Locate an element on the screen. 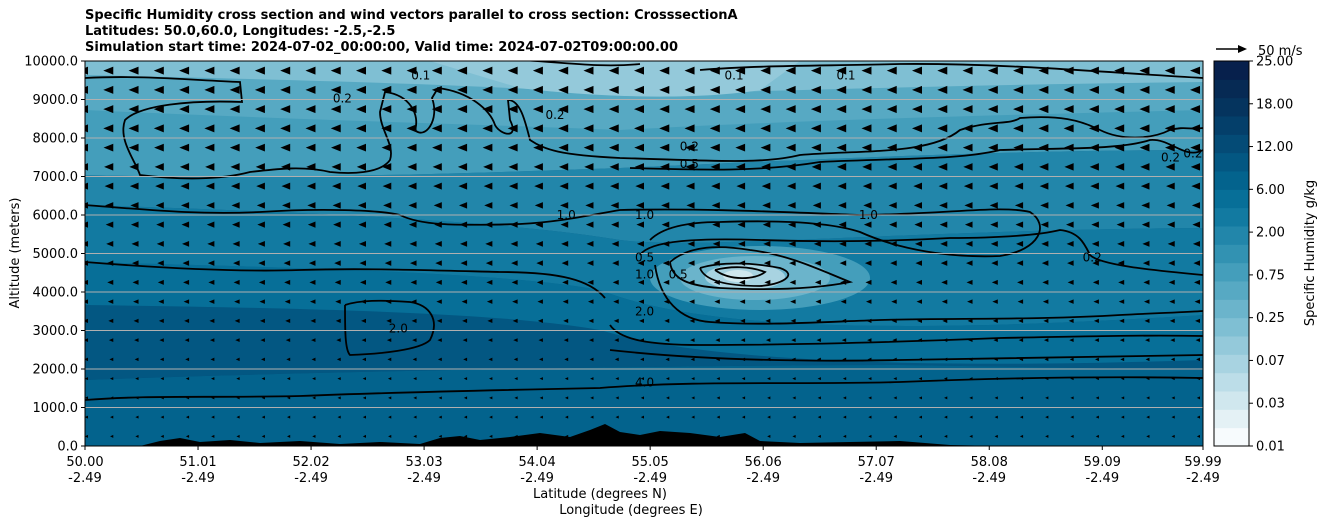  contour-label: 1.0 is located at coordinates (868, 215).